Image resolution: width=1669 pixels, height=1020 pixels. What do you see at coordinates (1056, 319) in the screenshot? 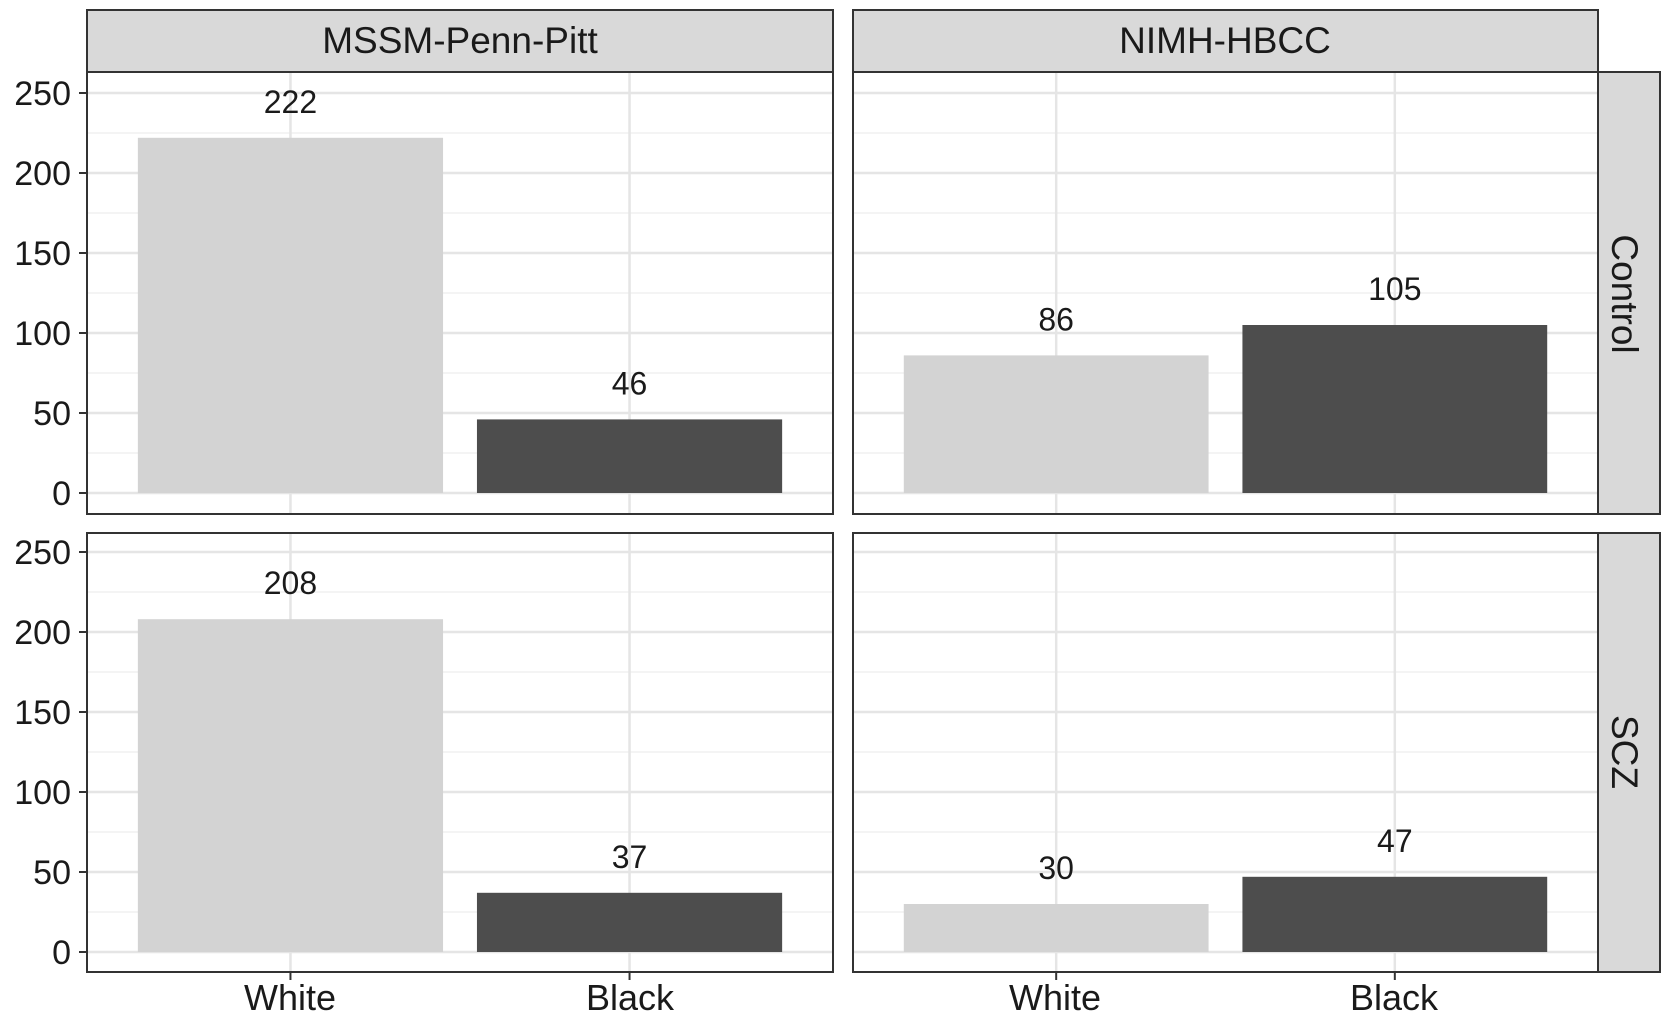
I see `data-label-white: 86` at bounding box center [1056, 319].